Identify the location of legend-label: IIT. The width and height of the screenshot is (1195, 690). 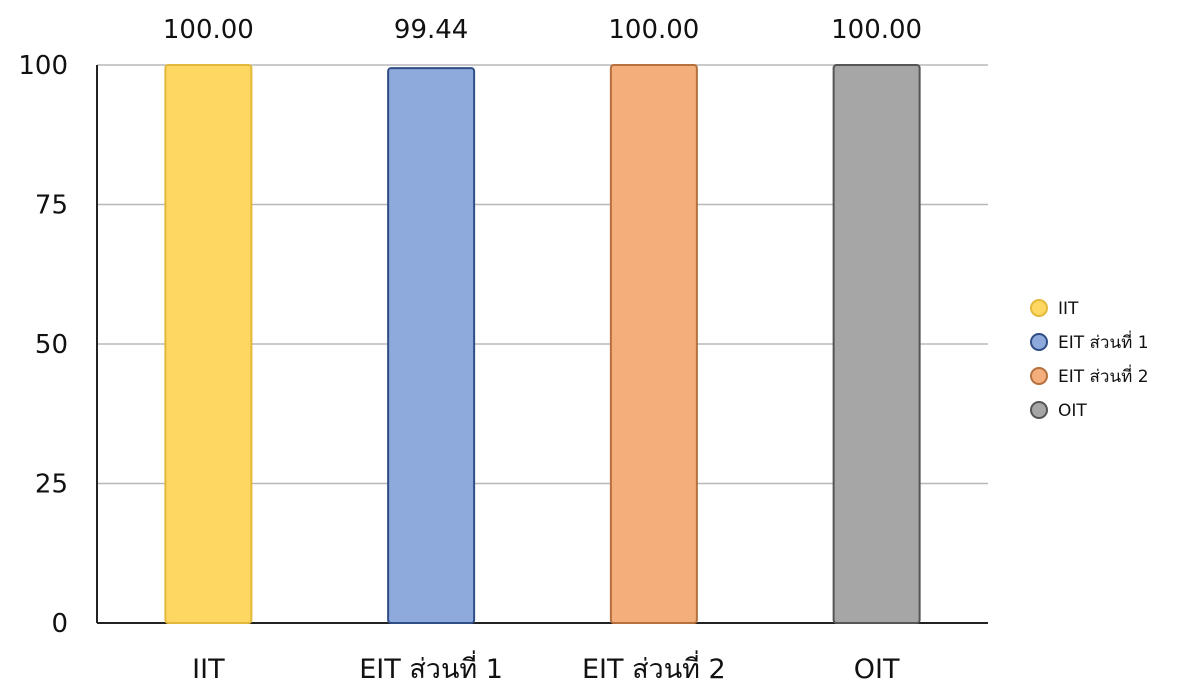
(1068, 309).